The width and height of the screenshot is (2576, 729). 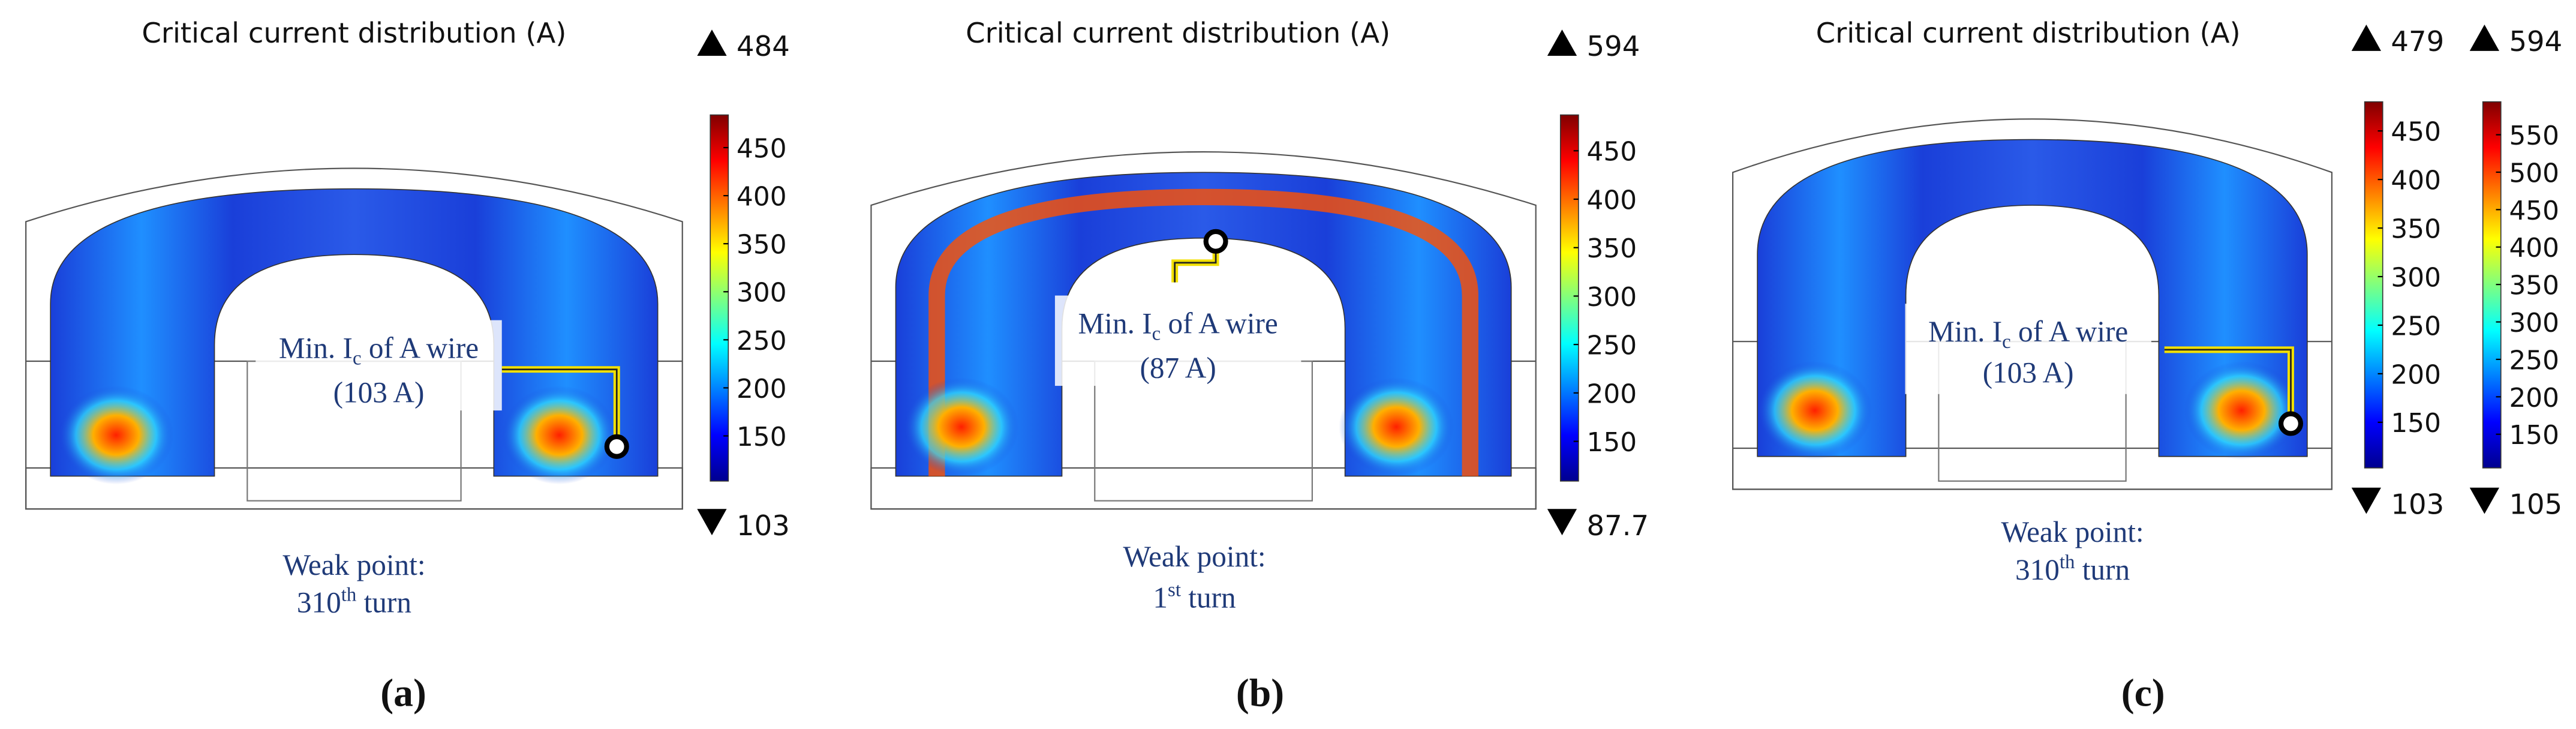 What do you see at coordinates (403, 693) in the screenshot?
I see `panel-label: (a)` at bounding box center [403, 693].